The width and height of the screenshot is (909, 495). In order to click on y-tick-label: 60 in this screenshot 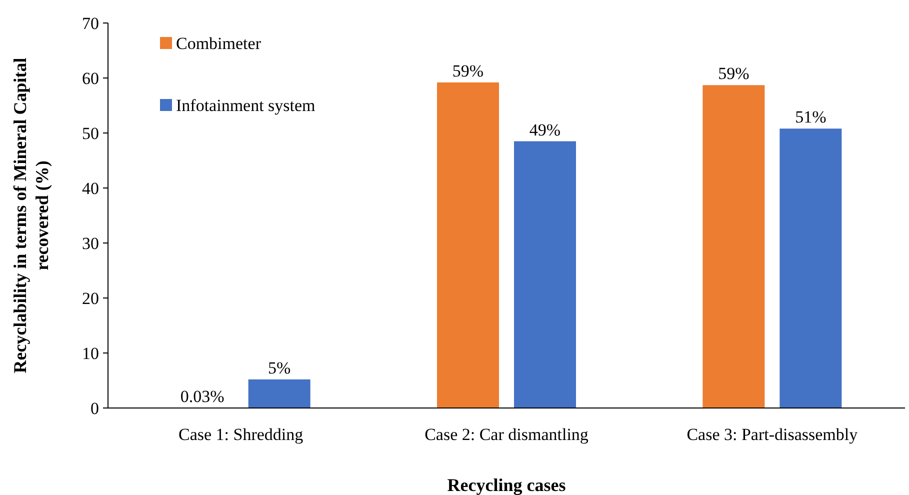, I will do `click(90, 78)`.